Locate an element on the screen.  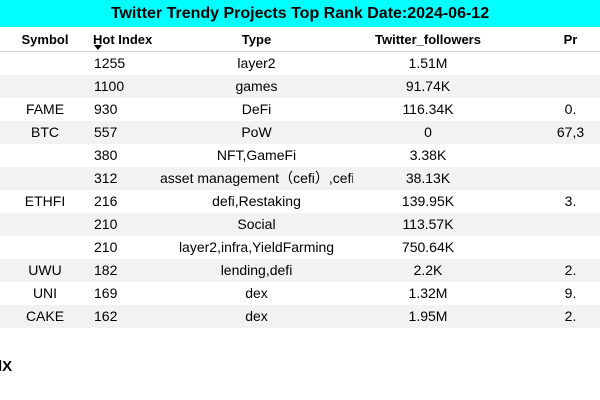
cell-twitter-followers: 1.95M is located at coordinates (428, 316).